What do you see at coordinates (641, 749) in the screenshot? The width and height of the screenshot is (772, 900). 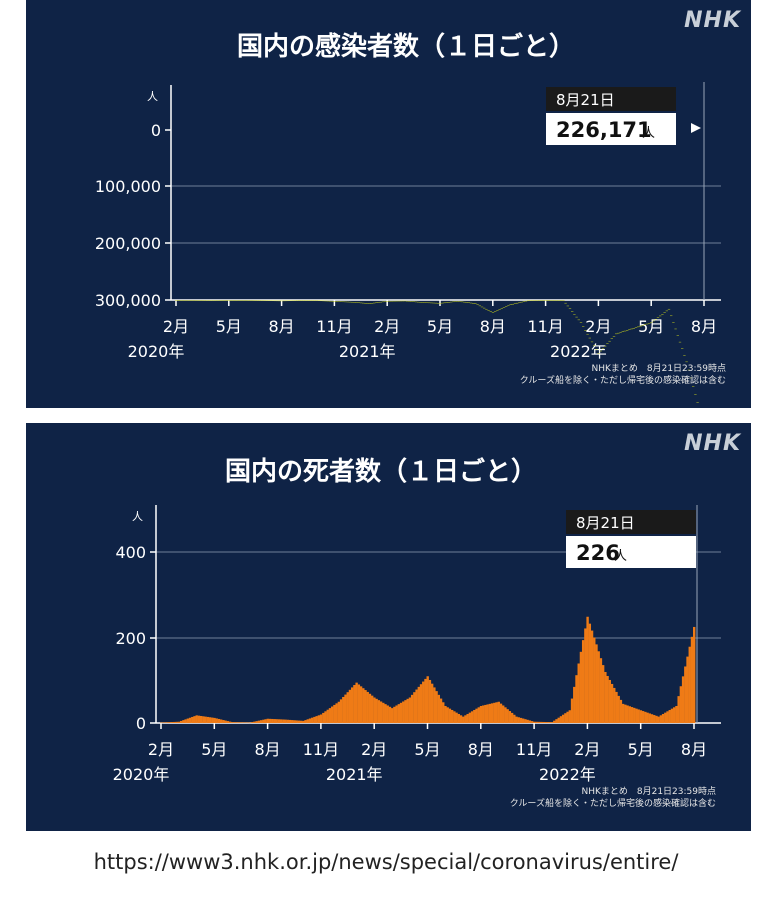 I see `x-tick-label: 5月` at bounding box center [641, 749].